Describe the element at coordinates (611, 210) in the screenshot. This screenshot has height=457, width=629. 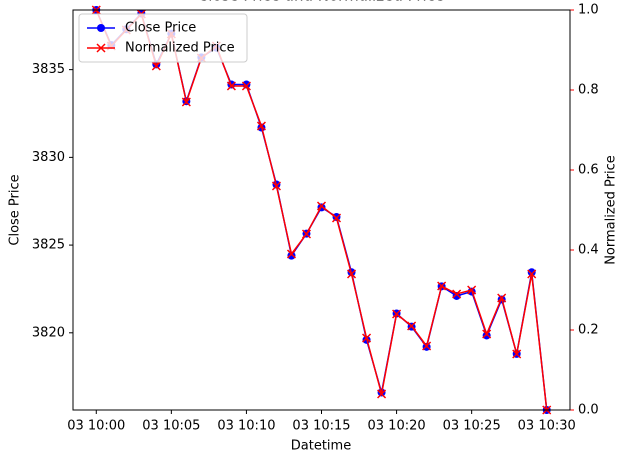
I see `y2-axis-label: Normalized Price` at that location.